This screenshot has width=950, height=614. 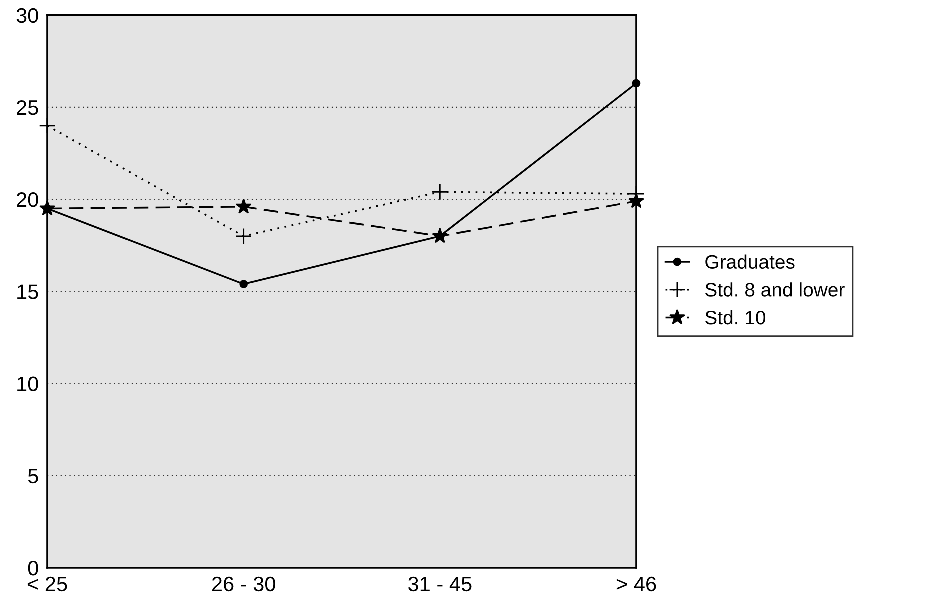 I want to click on y-tick-label: 20, so click(x=27, y=200).